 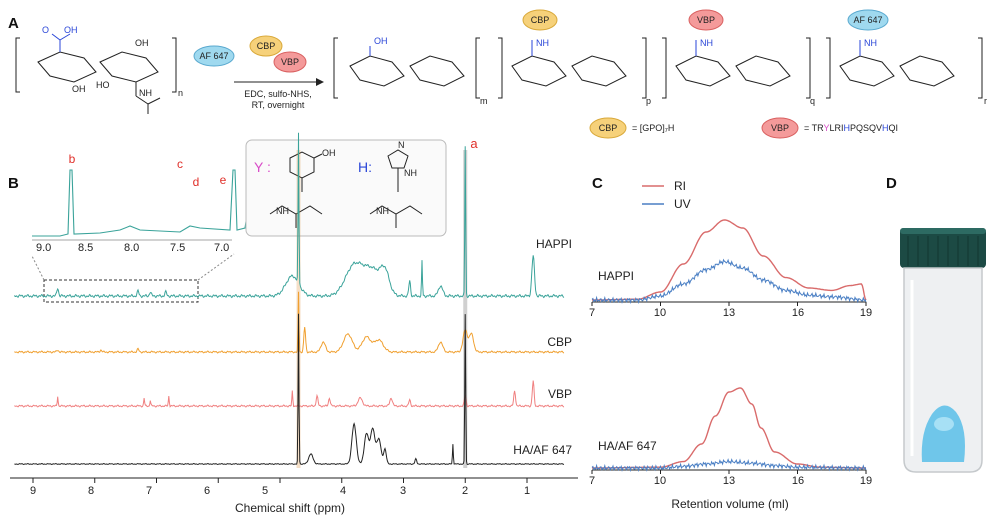 What do you see at coordinates (33, 491) in the screenshot?
I see `nmr-tick-9: 9` at bounding box center [33, 491].